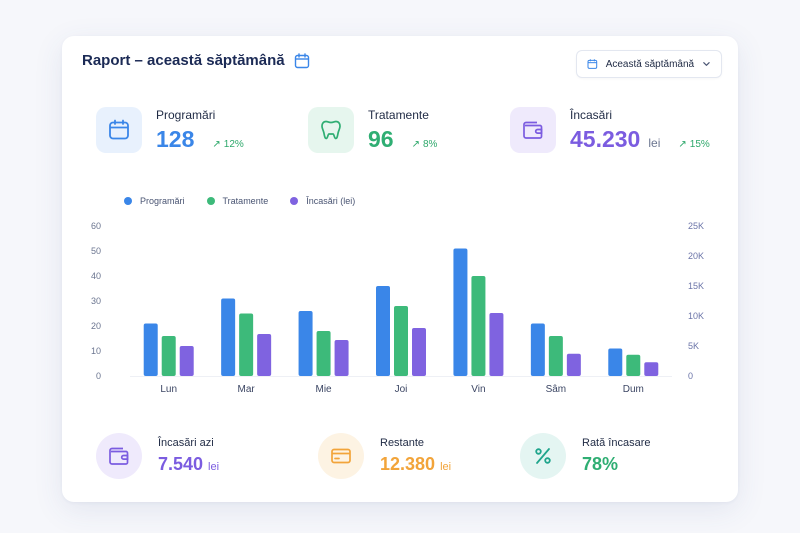  I want to click on legend-label: Încasări (lei), so click(331, 201).